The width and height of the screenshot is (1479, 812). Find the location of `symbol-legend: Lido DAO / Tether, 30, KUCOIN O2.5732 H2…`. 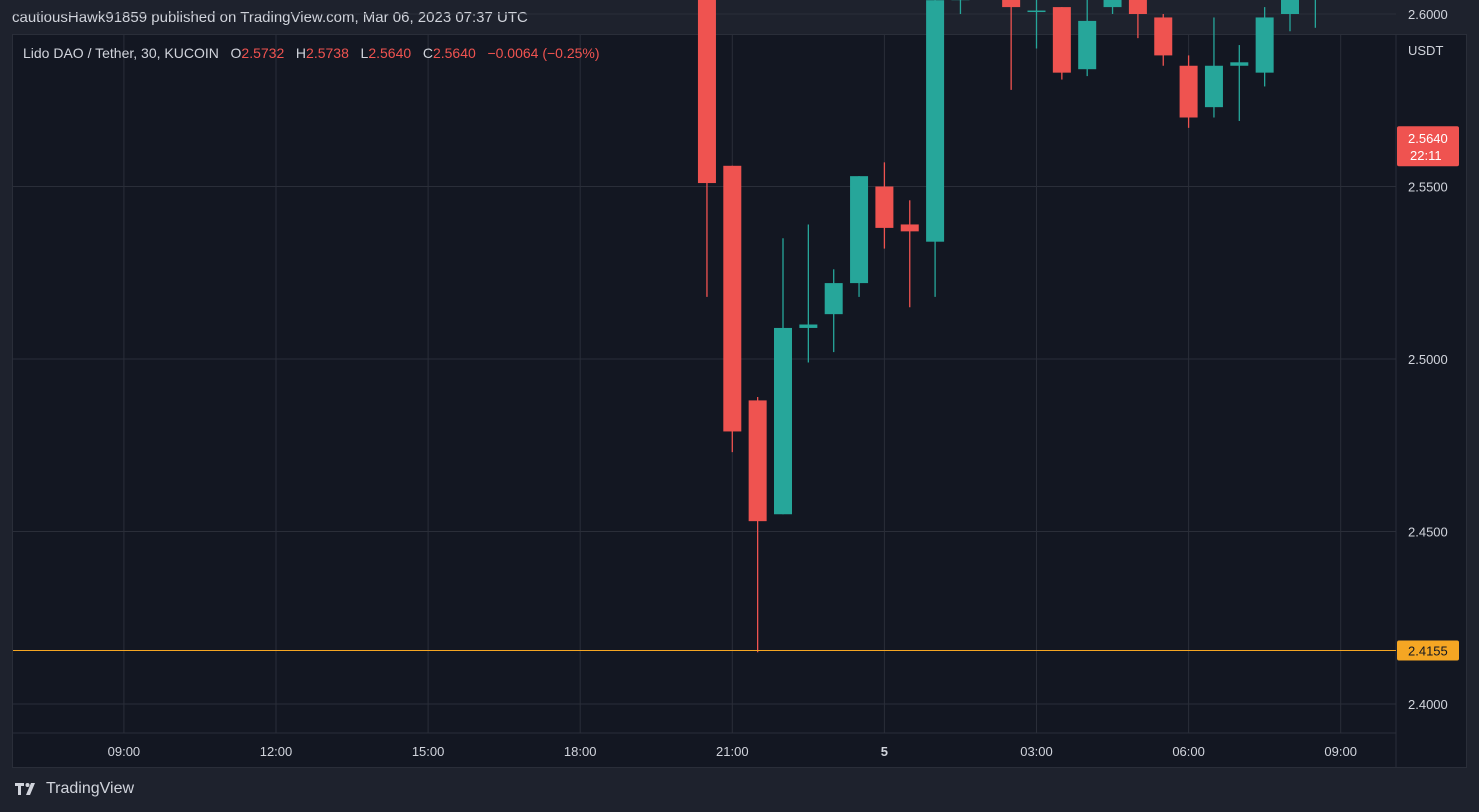

symbol-legend: Lido DAO / Tether, 30, KUCOIN O2.5732 H2… is located at coordinates (311, 53).